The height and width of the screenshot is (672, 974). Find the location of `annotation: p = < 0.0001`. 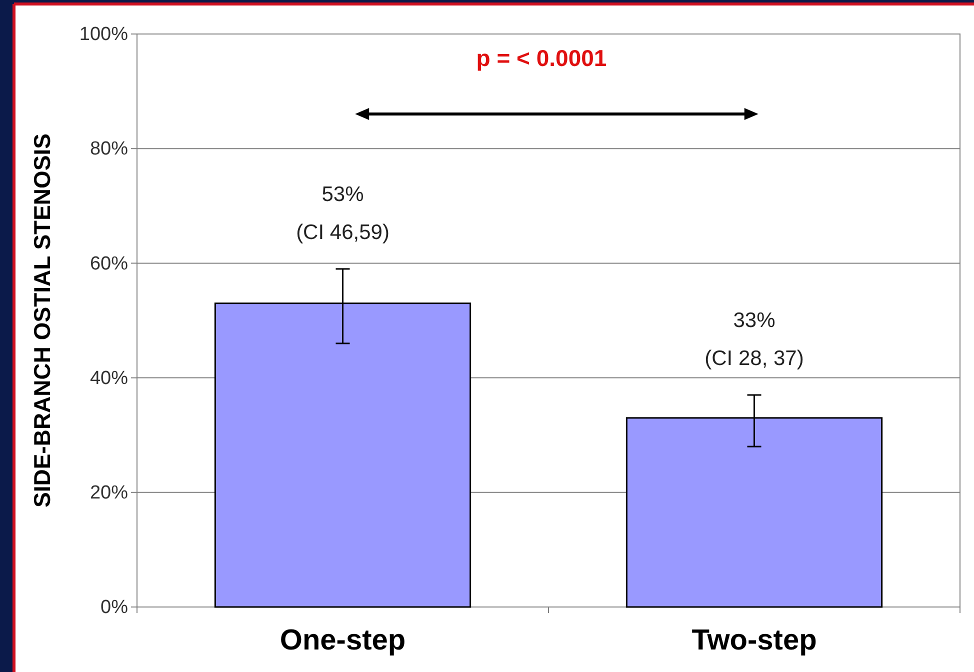

annotation: p = < 0.0001 is located at coordinates (541, 58).